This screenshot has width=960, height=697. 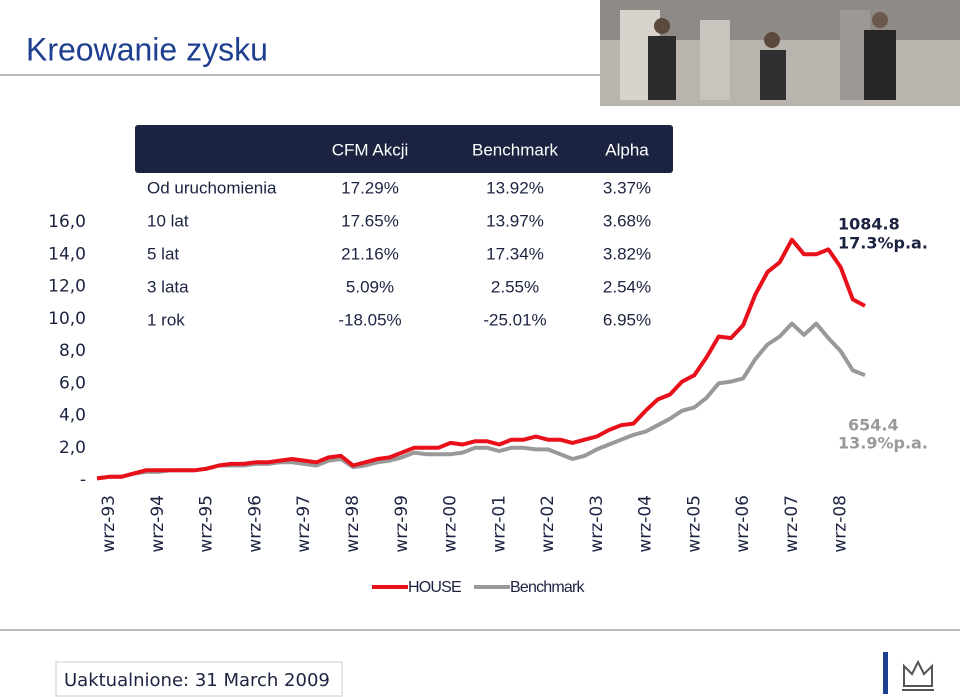 What do you see at coordinates (780, 53) in the screenshot?
I see `photo` at bounding box center [780, 53].